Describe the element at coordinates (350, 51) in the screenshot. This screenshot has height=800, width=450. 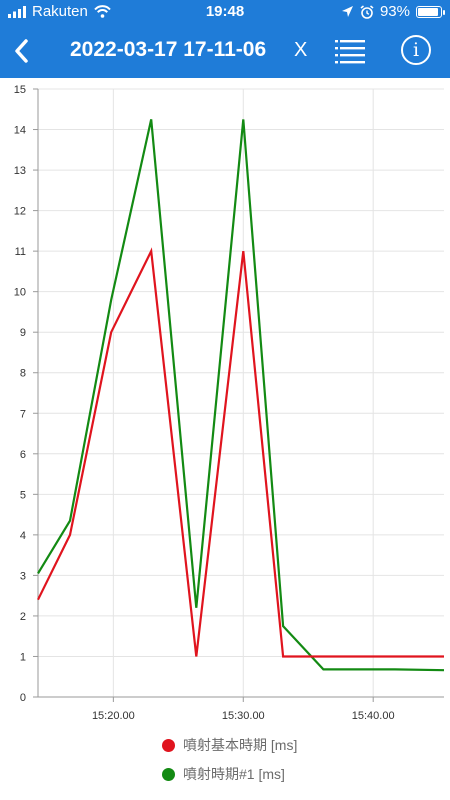
I see `list-icon` at that location.